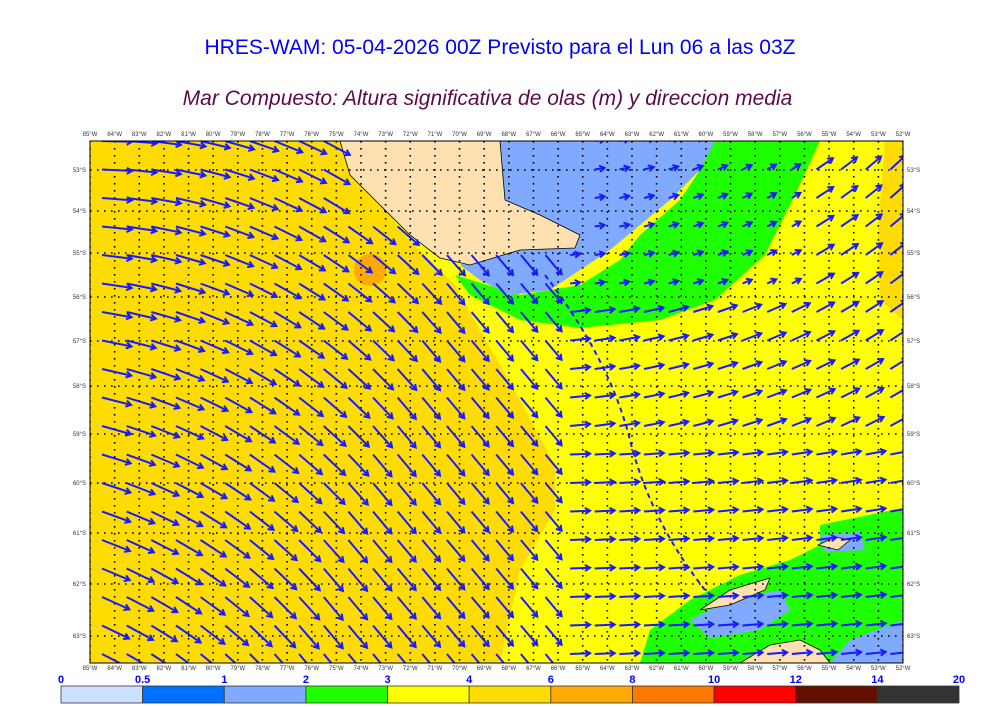  Describe the element at coordinates (637, 234) in the screenshot. I see `region-2-3m-north` at that location.